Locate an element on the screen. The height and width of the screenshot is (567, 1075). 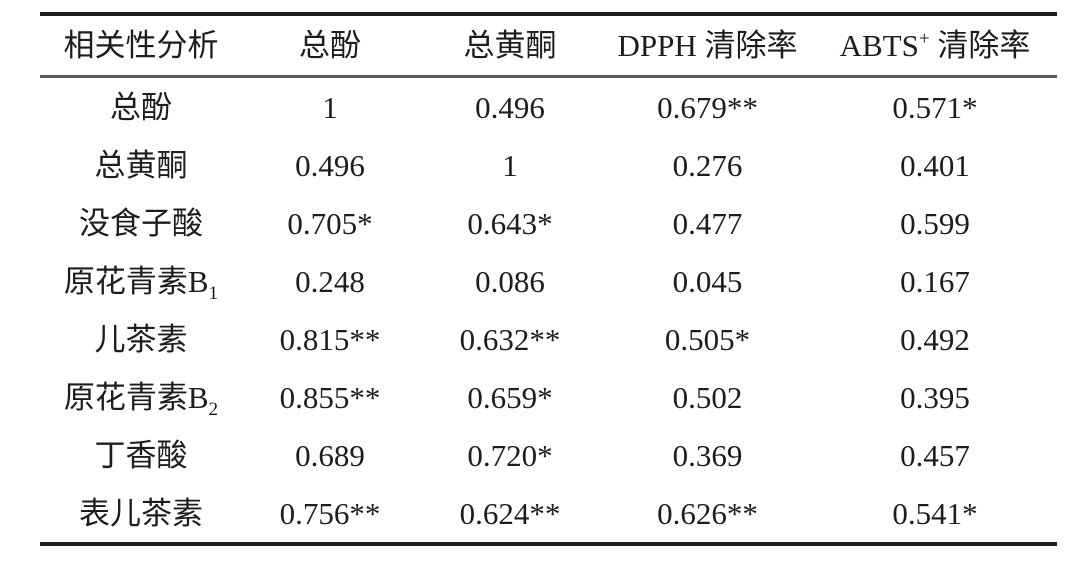
table-row: 原花青素B2 0.855** 0.659* 0.502 0.395 is located at coordinates (548, 397).